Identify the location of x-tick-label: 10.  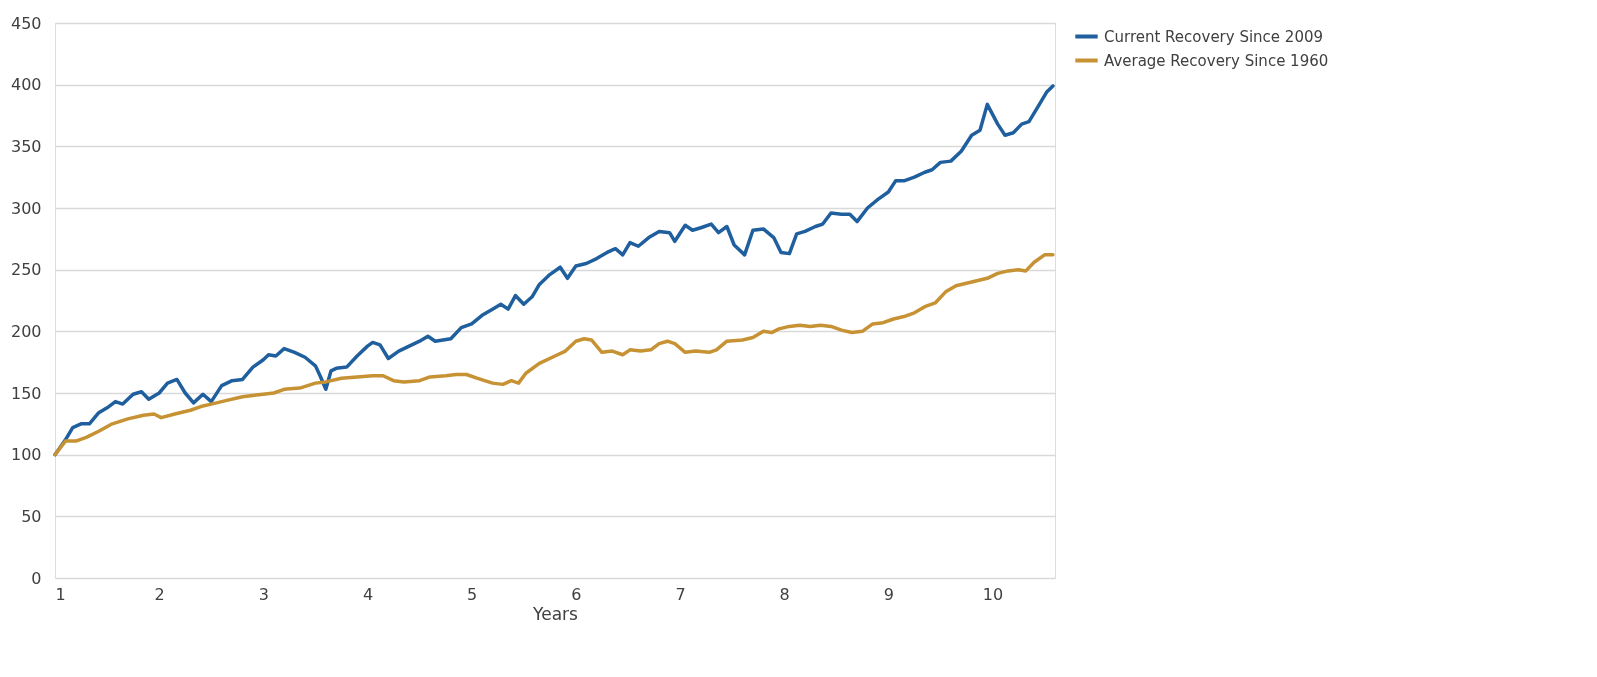
(993, 594).